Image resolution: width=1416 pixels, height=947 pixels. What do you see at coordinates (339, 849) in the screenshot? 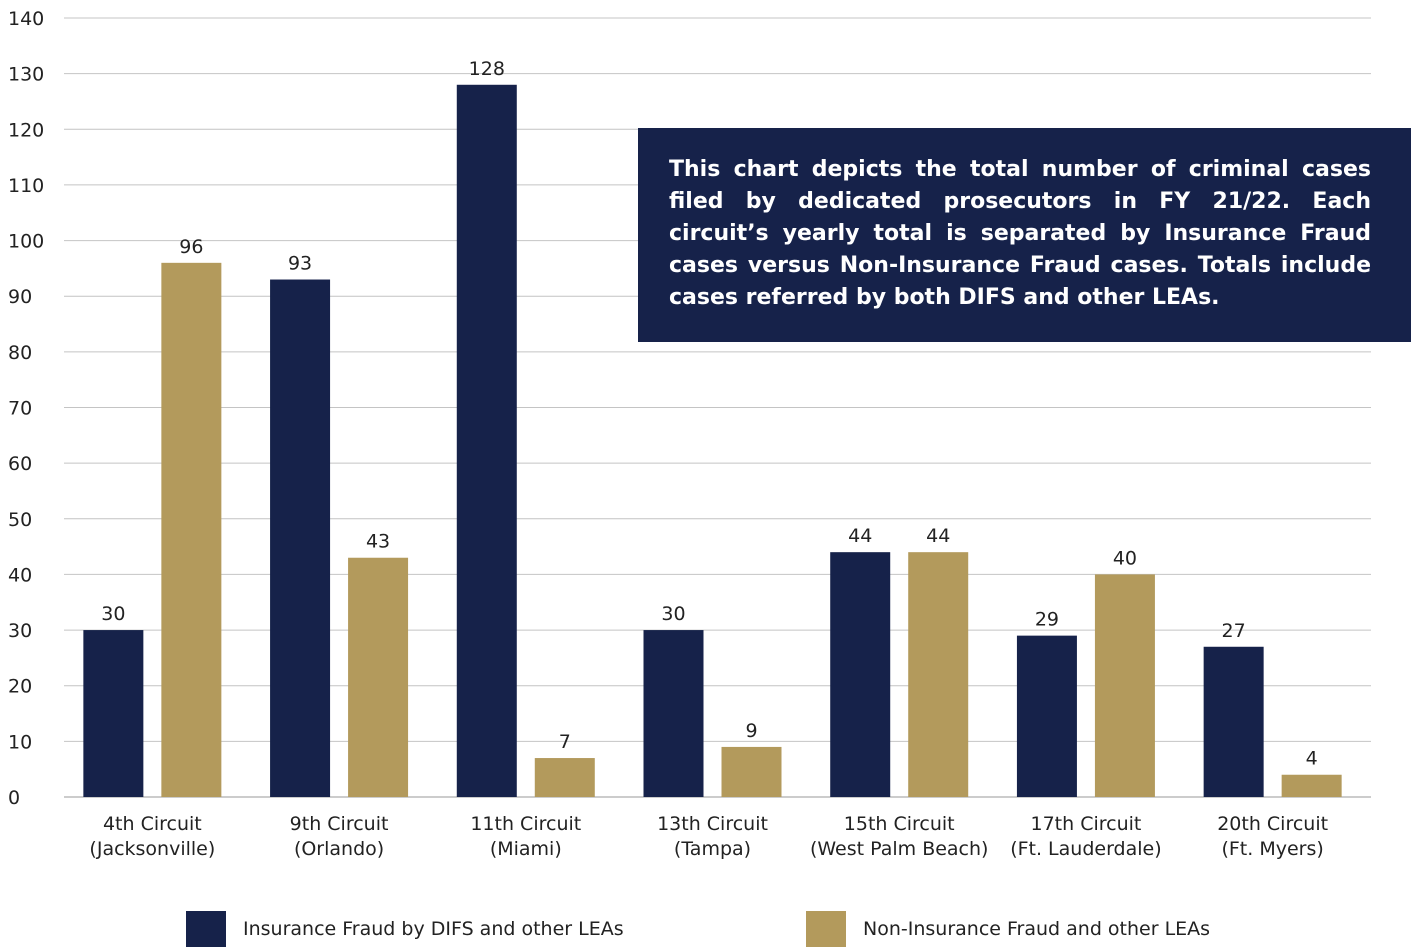
I see `x-tick-sublabel: (Orlando)` at bounding box center [339, 849].